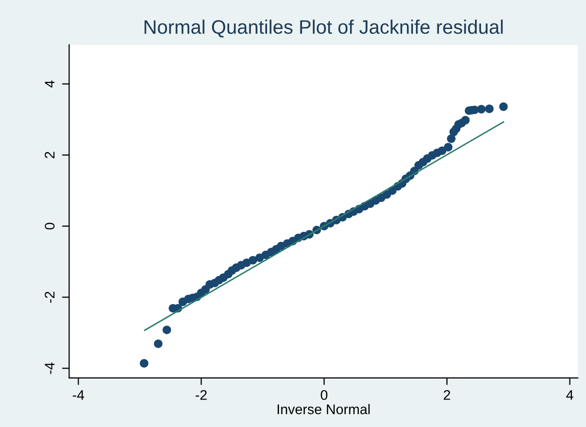 This screenshot has width=586, height=427. I want to click on x-tick-label: 2, so click(447, 395).